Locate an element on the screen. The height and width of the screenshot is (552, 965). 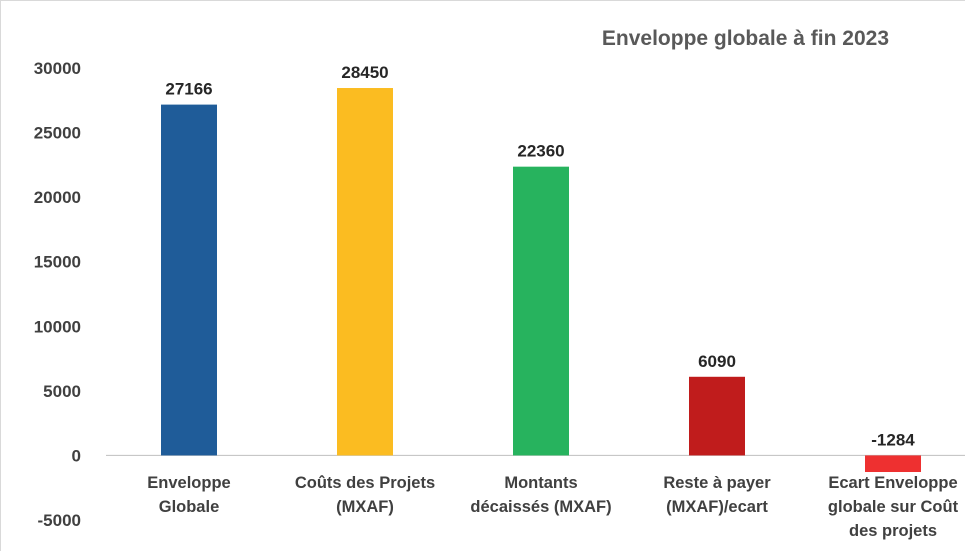
x-category-label: Enveloppe Globale is located at coordinates (188, 495).